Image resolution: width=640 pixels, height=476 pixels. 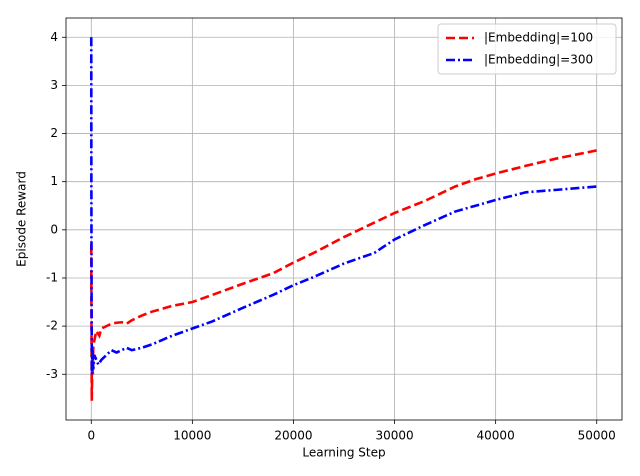 I want to click on legend-label: |Embedding|=100, so click(x=538, y=38).